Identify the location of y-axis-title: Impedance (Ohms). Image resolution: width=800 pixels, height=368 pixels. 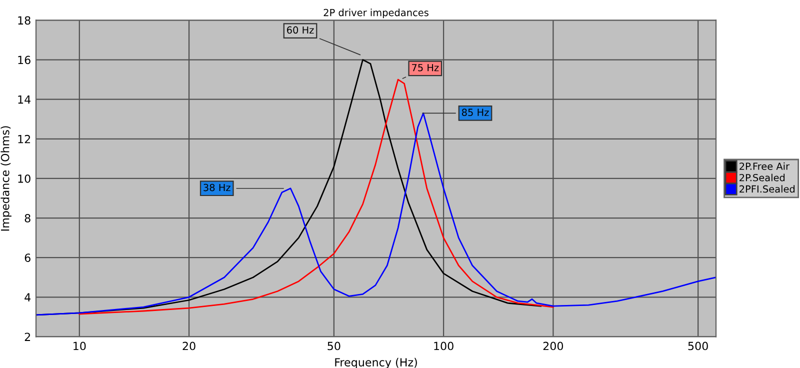
(6, 178).